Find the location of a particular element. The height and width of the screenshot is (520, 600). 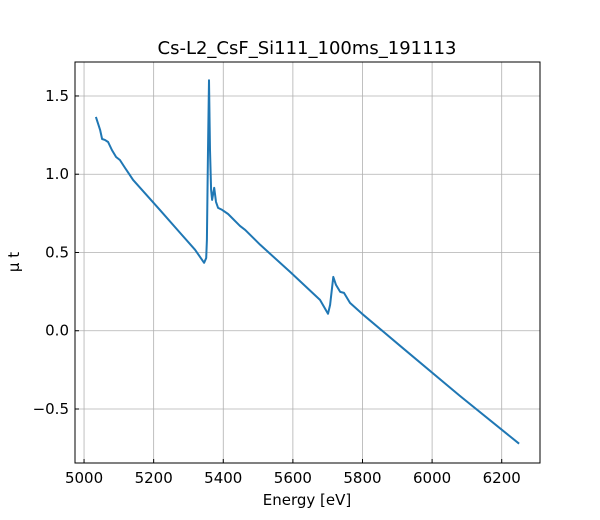

y-tick-label: 0.0 is located at coordinates (57, 331).